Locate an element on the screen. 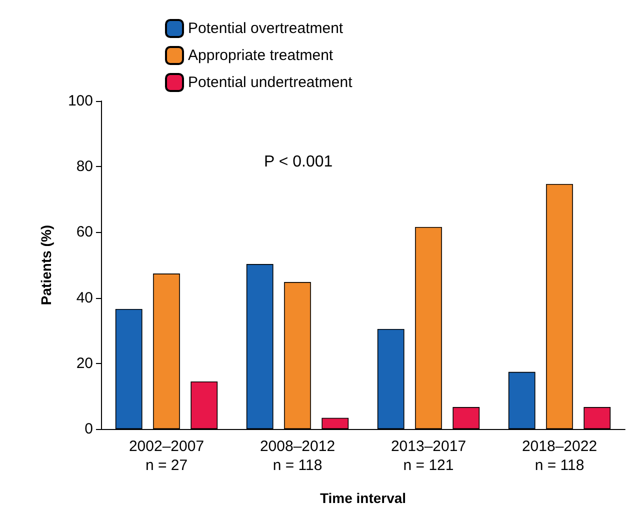 Image resolution: width=641 pixels, height=524 pixels. y-tick-label: 40 is located at coordinates (84, 297).